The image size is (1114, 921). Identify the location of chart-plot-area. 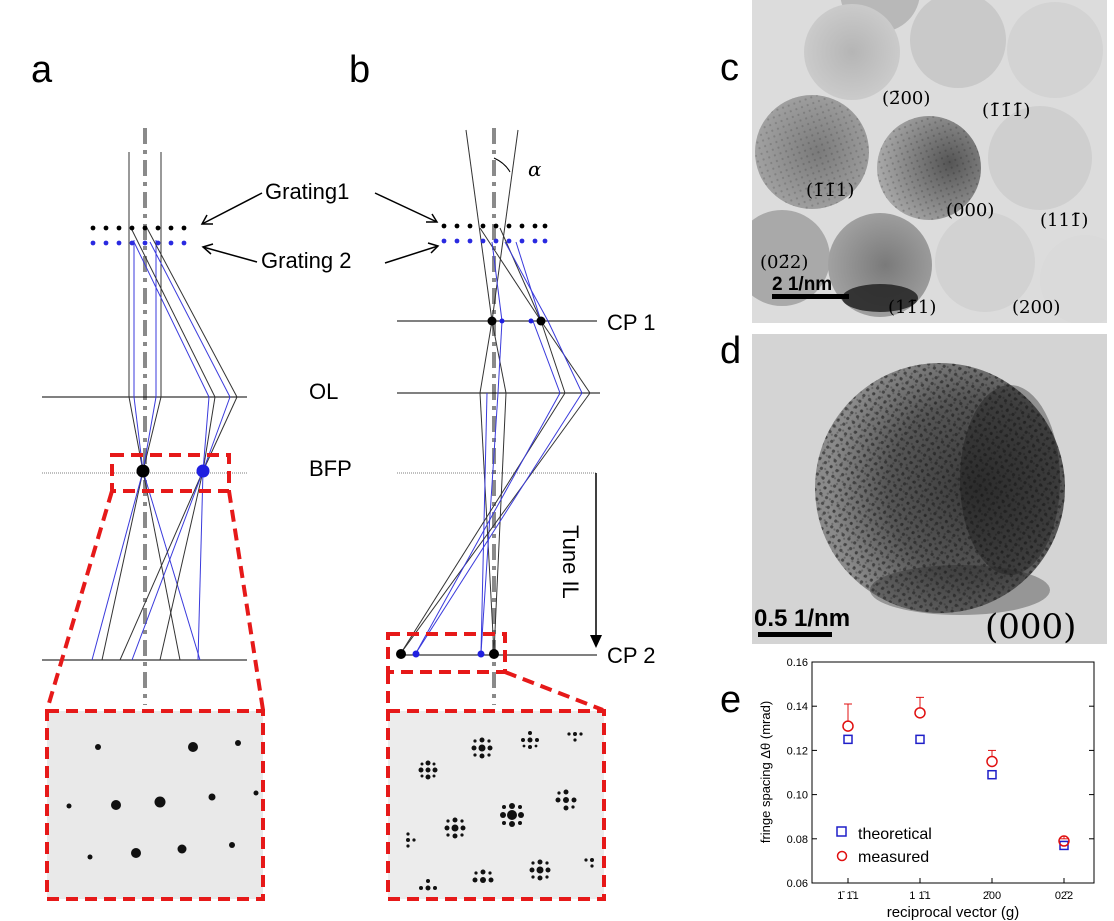
(953, 772).